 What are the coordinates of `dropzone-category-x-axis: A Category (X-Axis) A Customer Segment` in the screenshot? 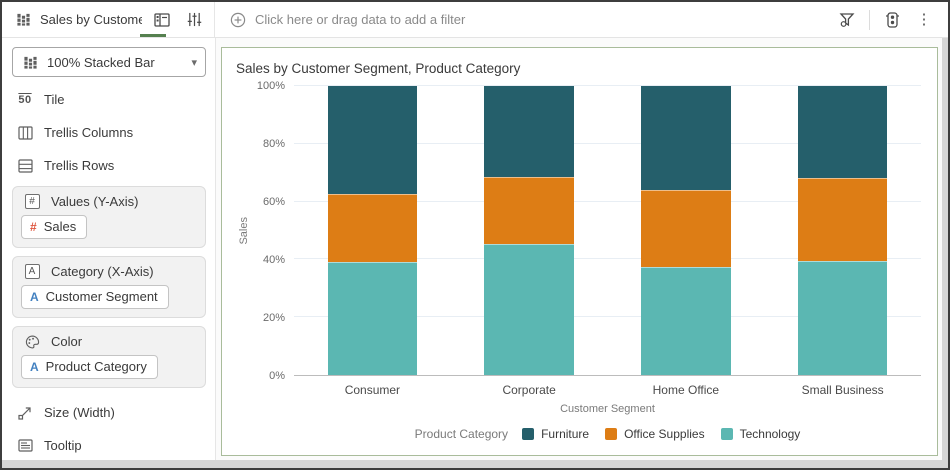 It's located at (109, 287).